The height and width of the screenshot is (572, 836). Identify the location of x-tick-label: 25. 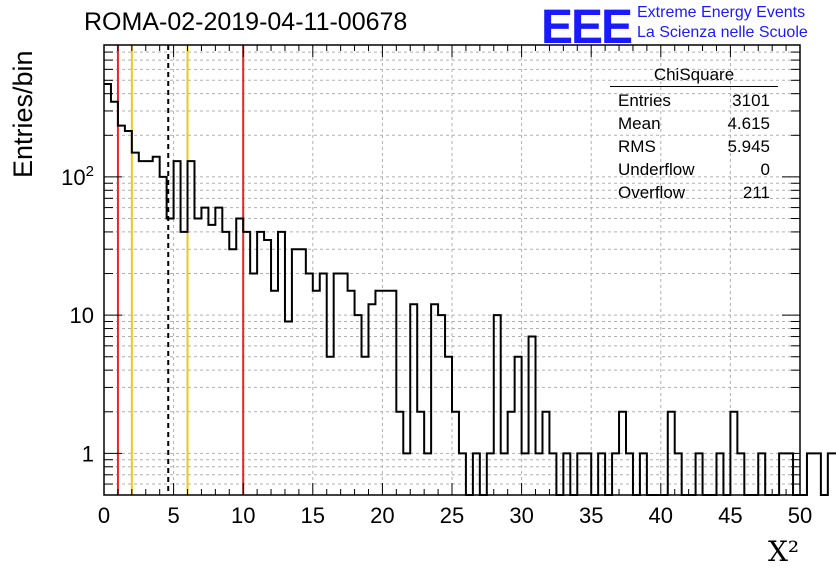
(452, 515).